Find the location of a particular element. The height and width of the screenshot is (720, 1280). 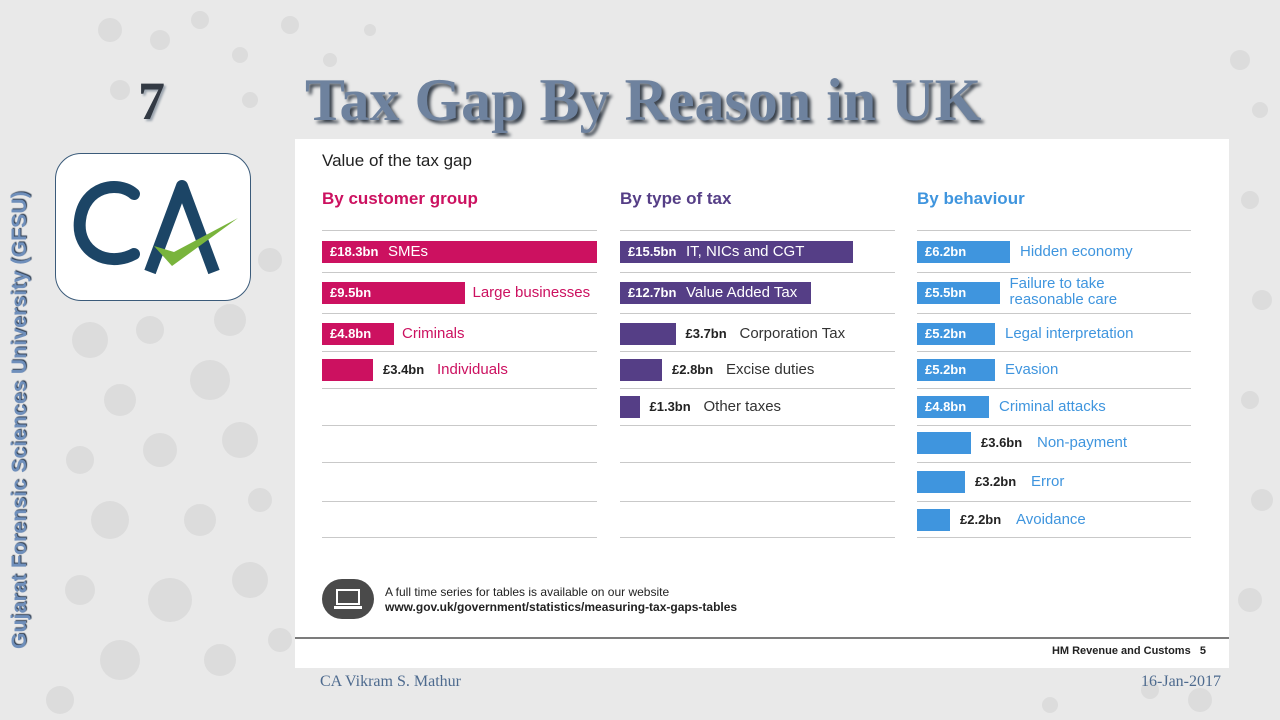

category-label: Other taxes is located at coordinates (742, 406).